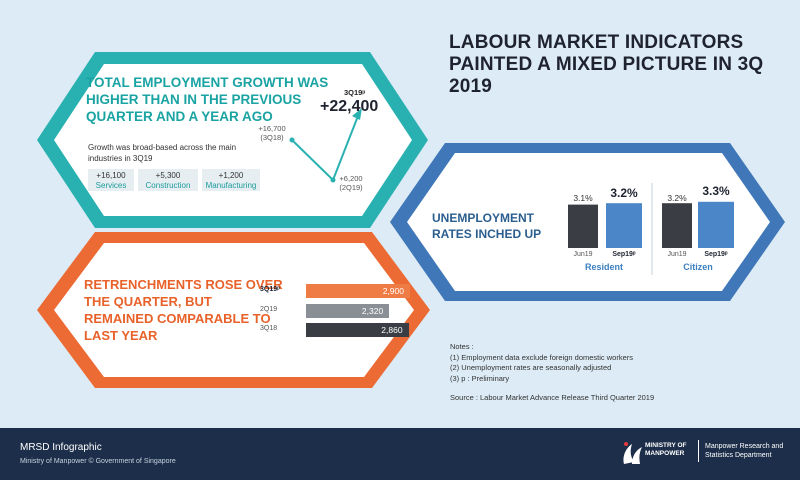  What do you see at coordinates (462, 346) in the screenshot?
I see `notes-heading: Notes :` at bounding box center [462, 346].